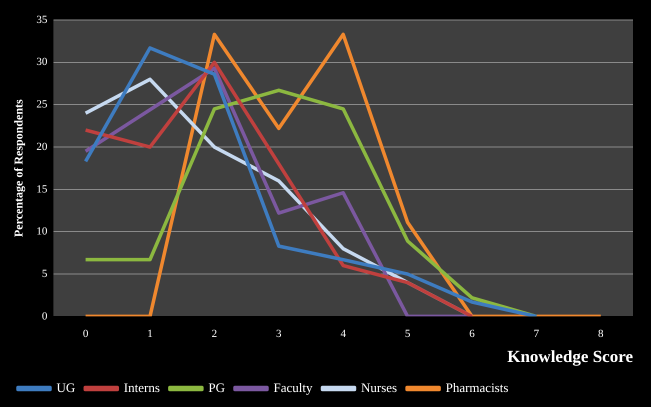 The width and height of the screenshot is (651, 407). I want to click on legend-label: UG, so click(66, 387).